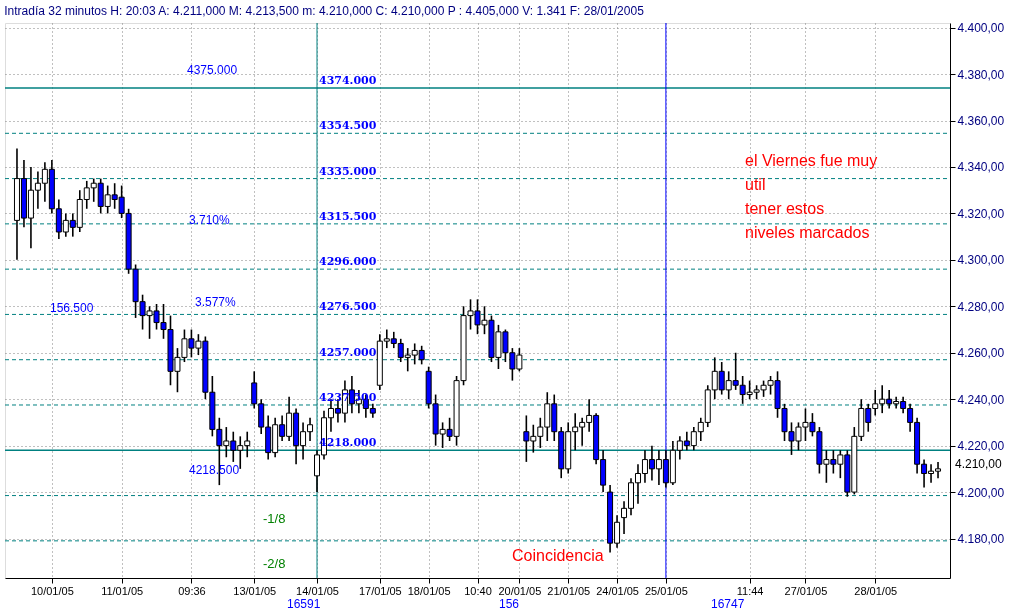 This screenshot has height=611, width=1020. Describe the element at coordinates (509, 604) in the screenshot. I see `text: 156` at that location.